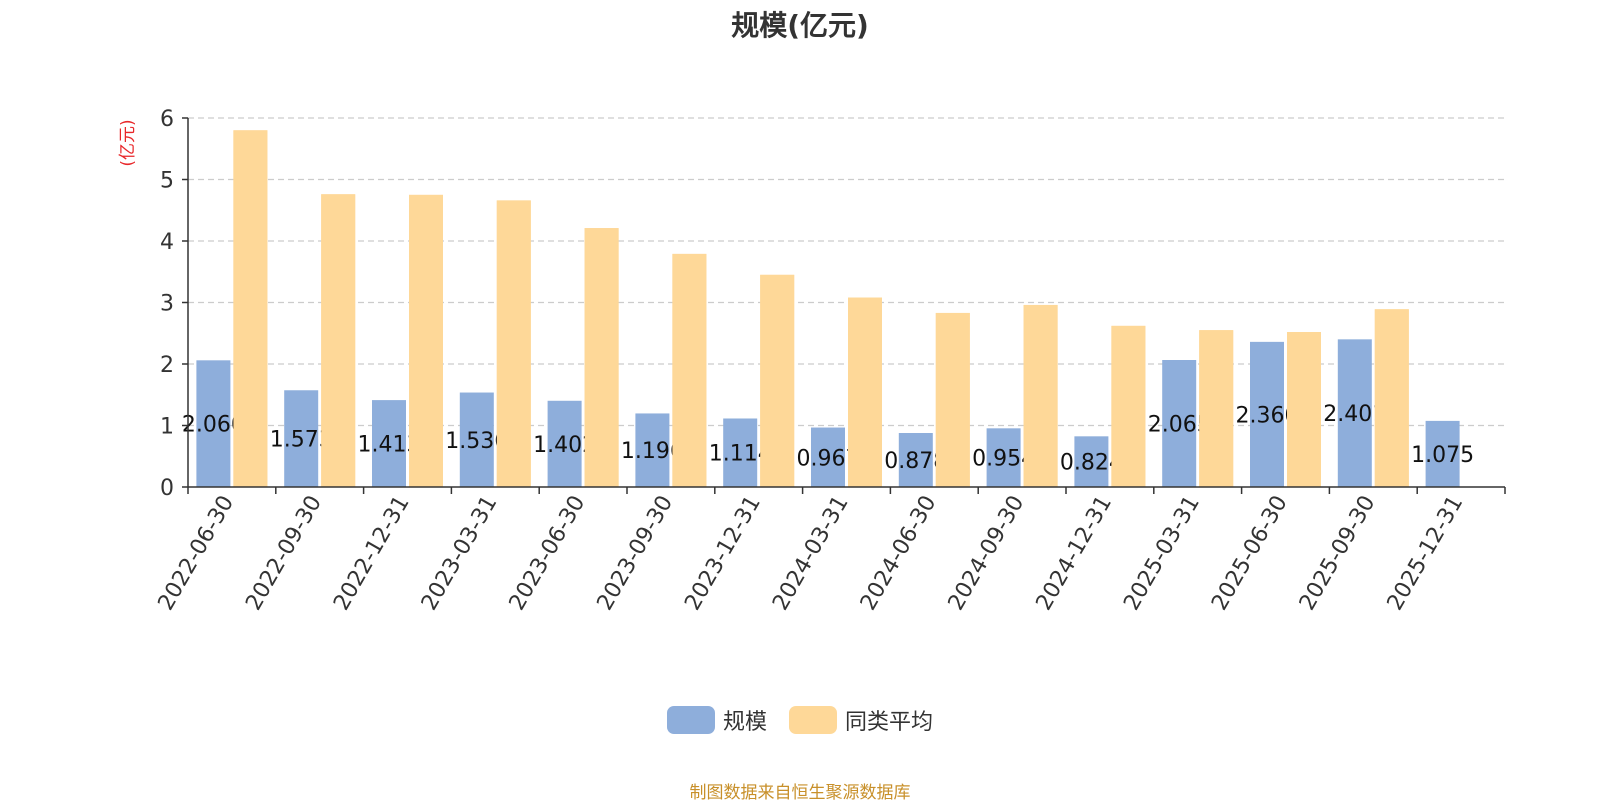 The image size is (1600, 803). What do you see at coordinates (197, 553) in the screenshot?
I see `x-tick-label: 2022-06-30` at bounding box center [197, 553].